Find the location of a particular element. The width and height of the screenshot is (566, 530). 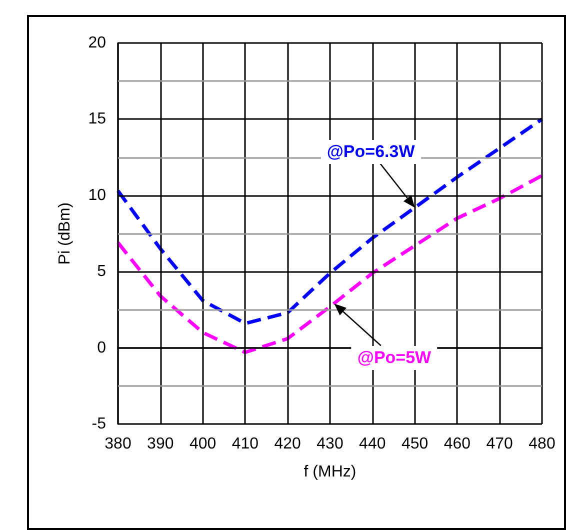

y-tick-label: 5 is located at coordinates (101, 271).